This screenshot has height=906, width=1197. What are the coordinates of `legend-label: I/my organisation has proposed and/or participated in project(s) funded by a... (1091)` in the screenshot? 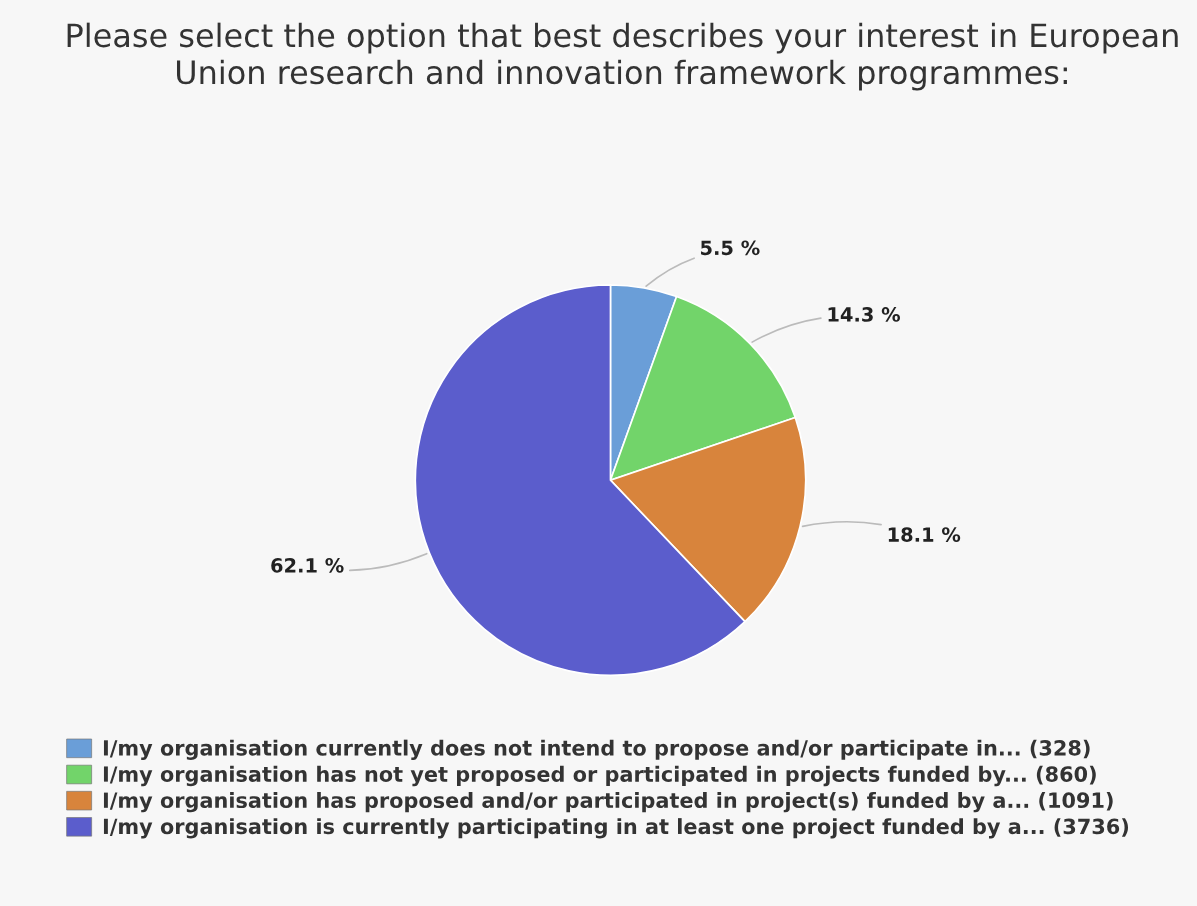 It's located at (608, 802).